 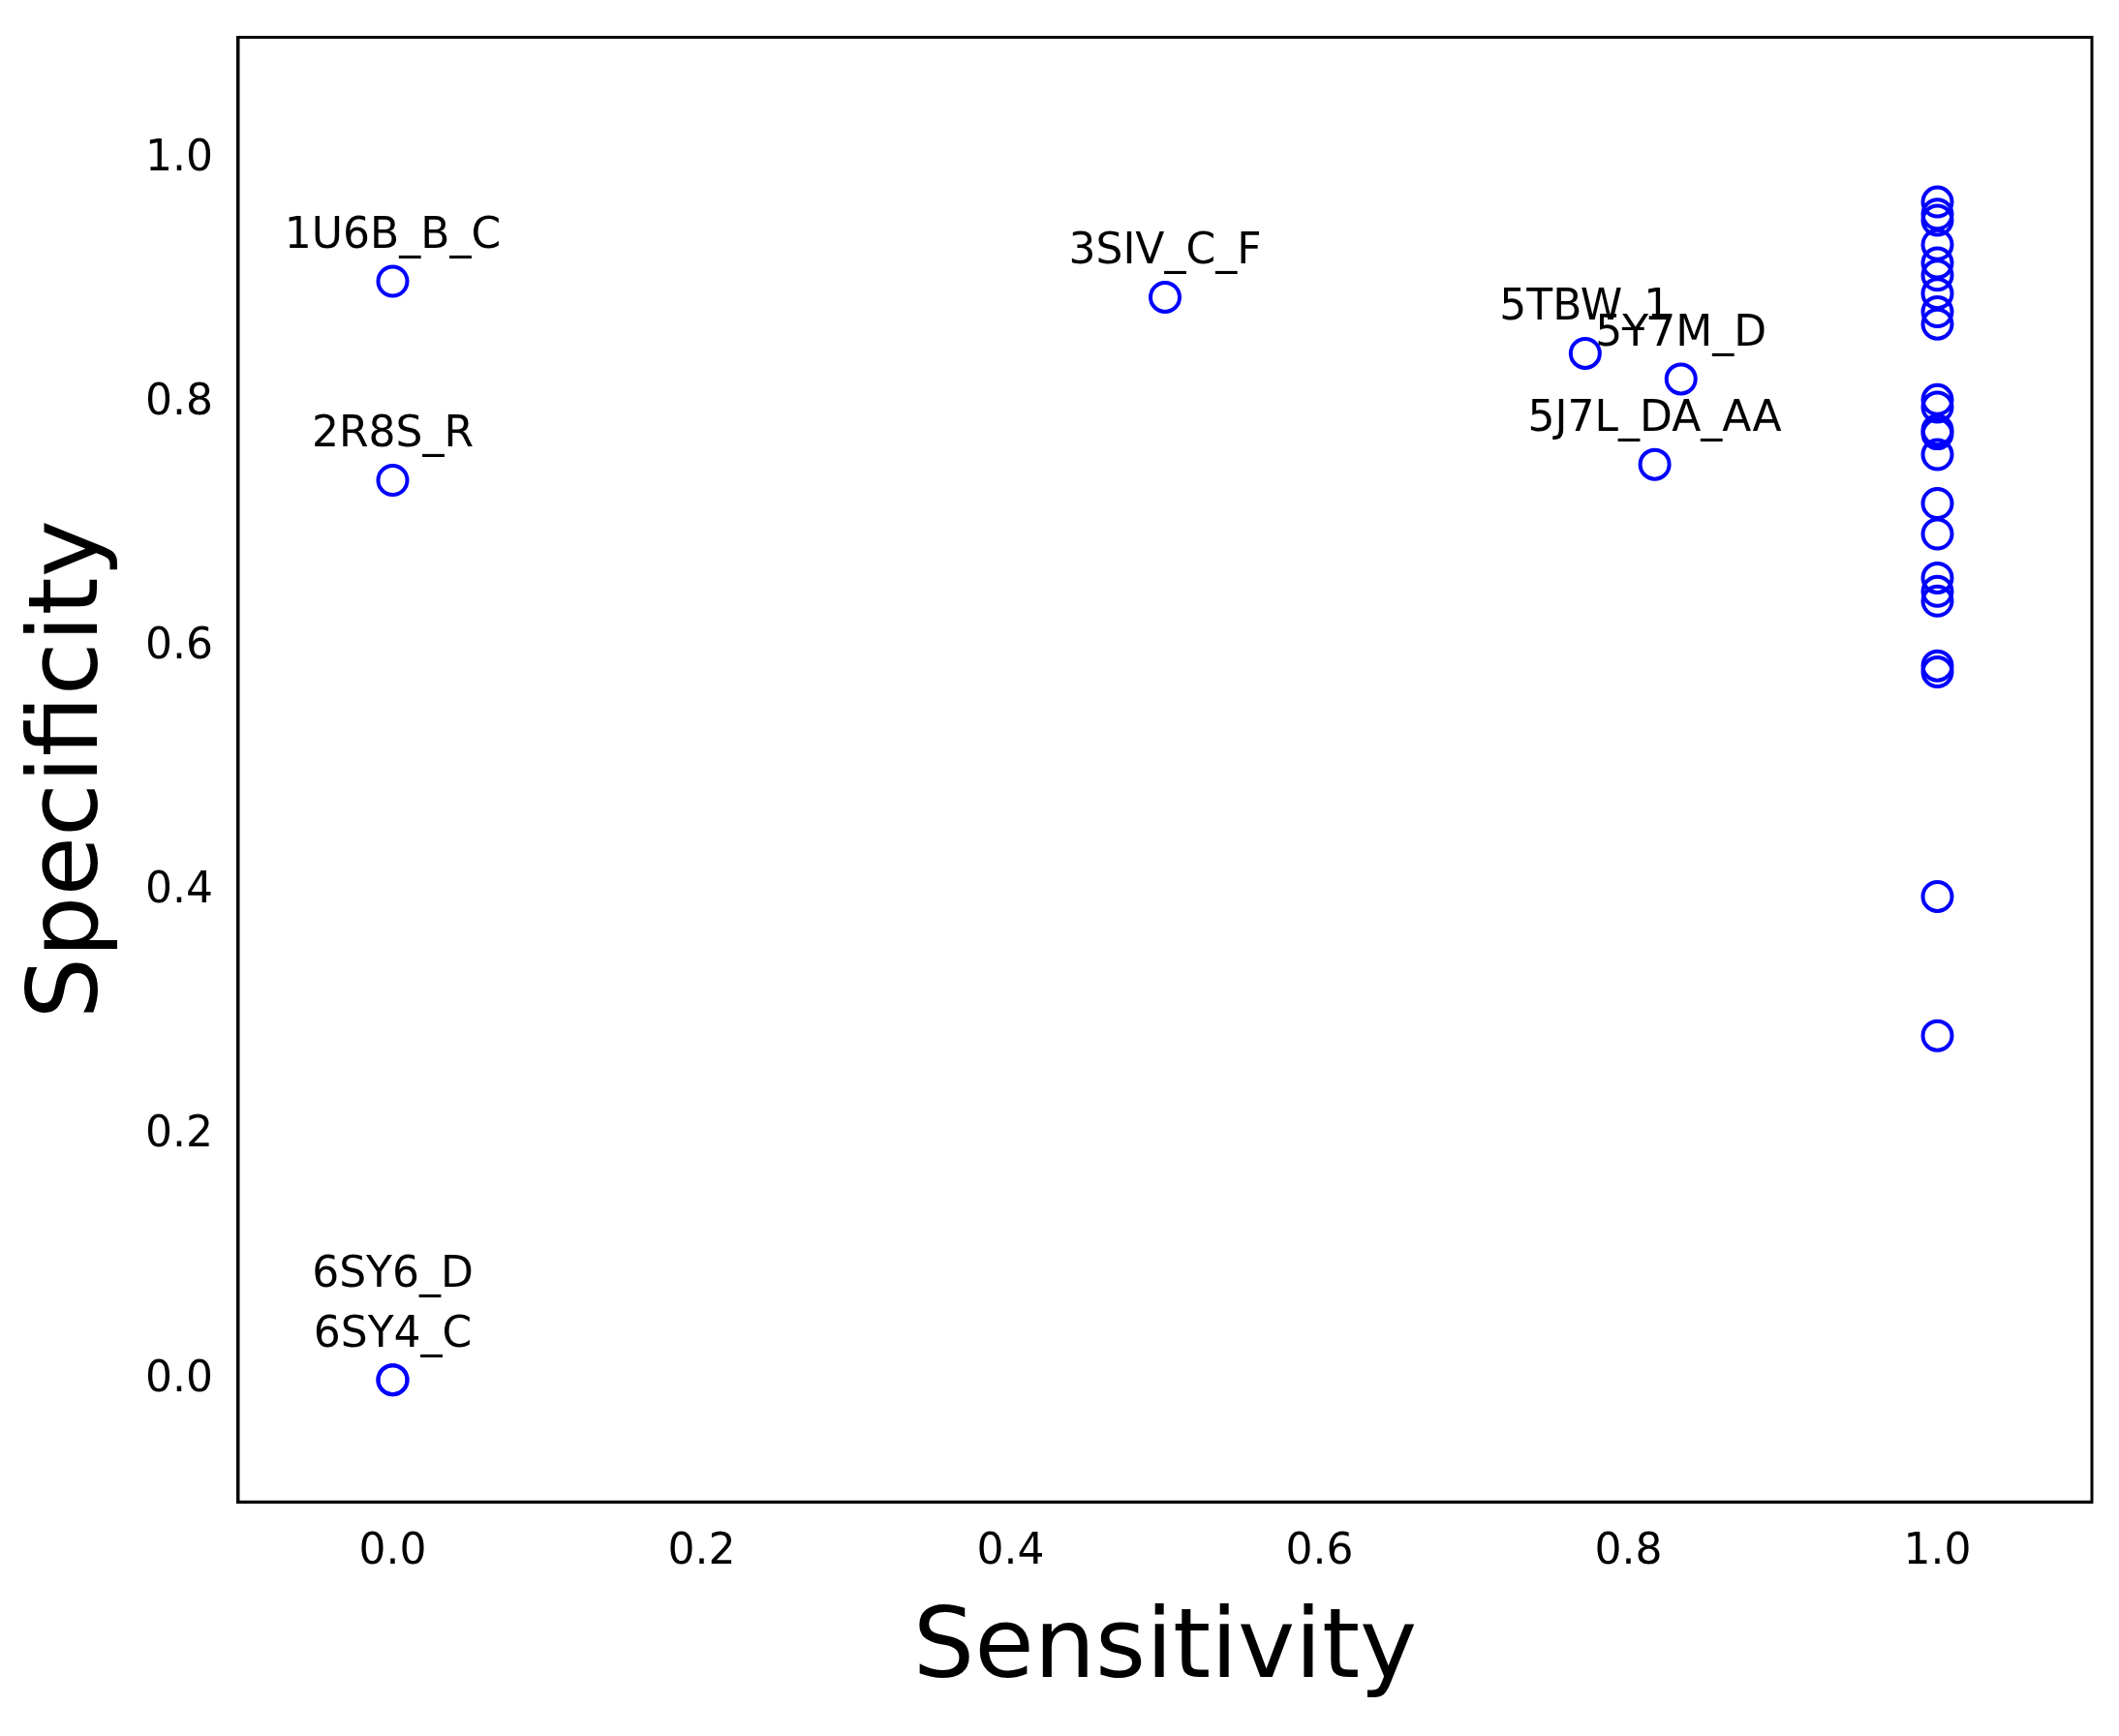 I want to click on annotation: 6SY4_C, so click(x=393, y=1331).